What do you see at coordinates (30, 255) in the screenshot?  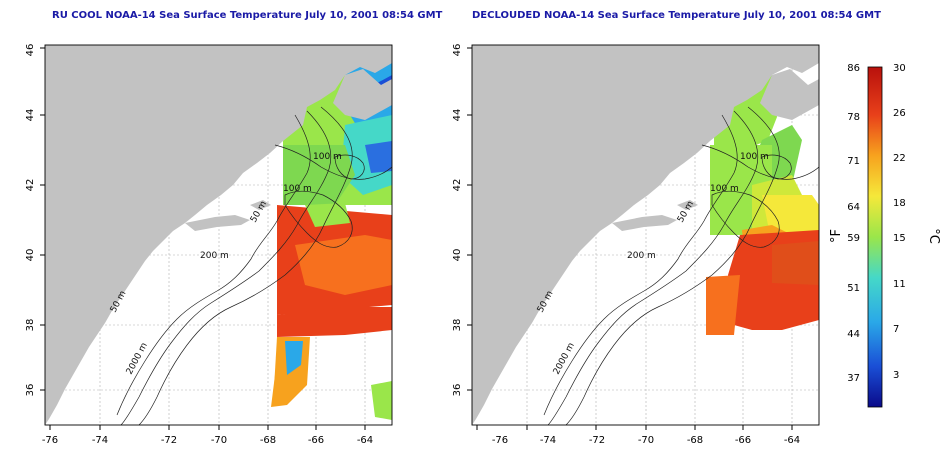 I see `left-lat-40: 40` at bounding box center [30, 255].